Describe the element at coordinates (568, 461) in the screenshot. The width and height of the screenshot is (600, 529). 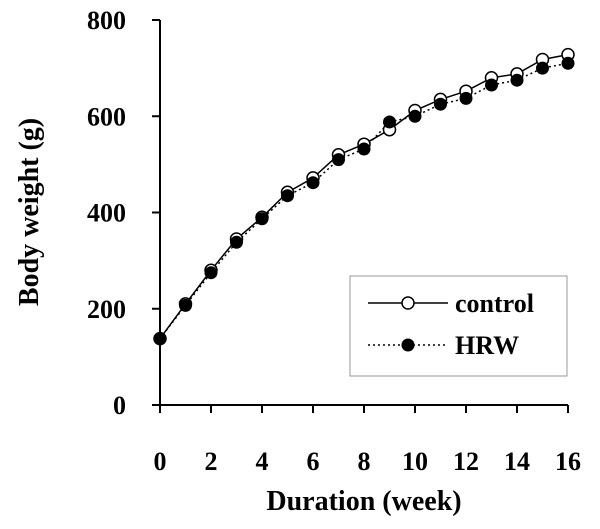
I see `x-tick-label: 16` at that location.